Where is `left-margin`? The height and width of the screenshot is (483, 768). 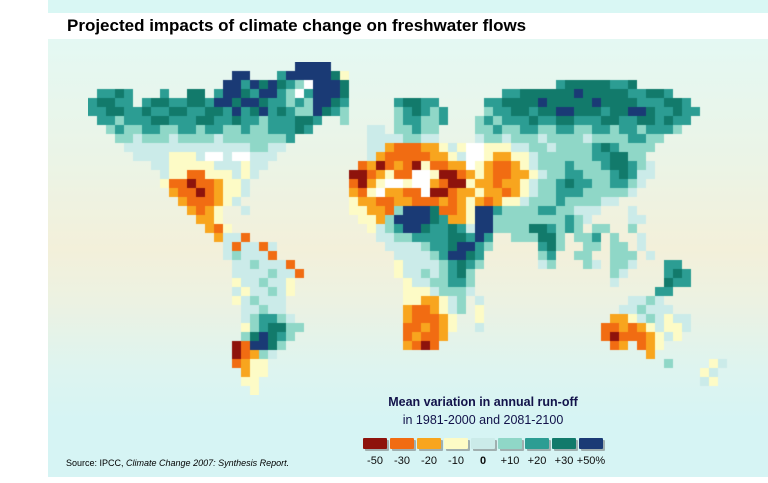 left-margin is located at coordinates (24, 241).